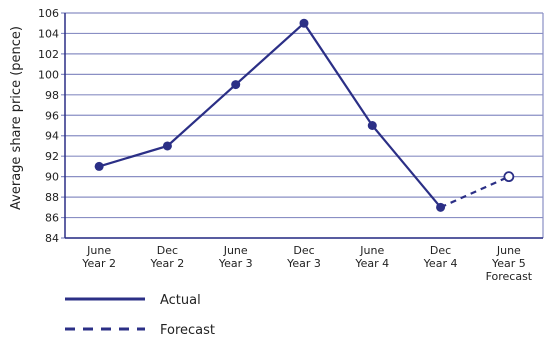 The width and height of the screenshot is (547, 354). I want to click on y-tick-label: 104, so click(48, 33).